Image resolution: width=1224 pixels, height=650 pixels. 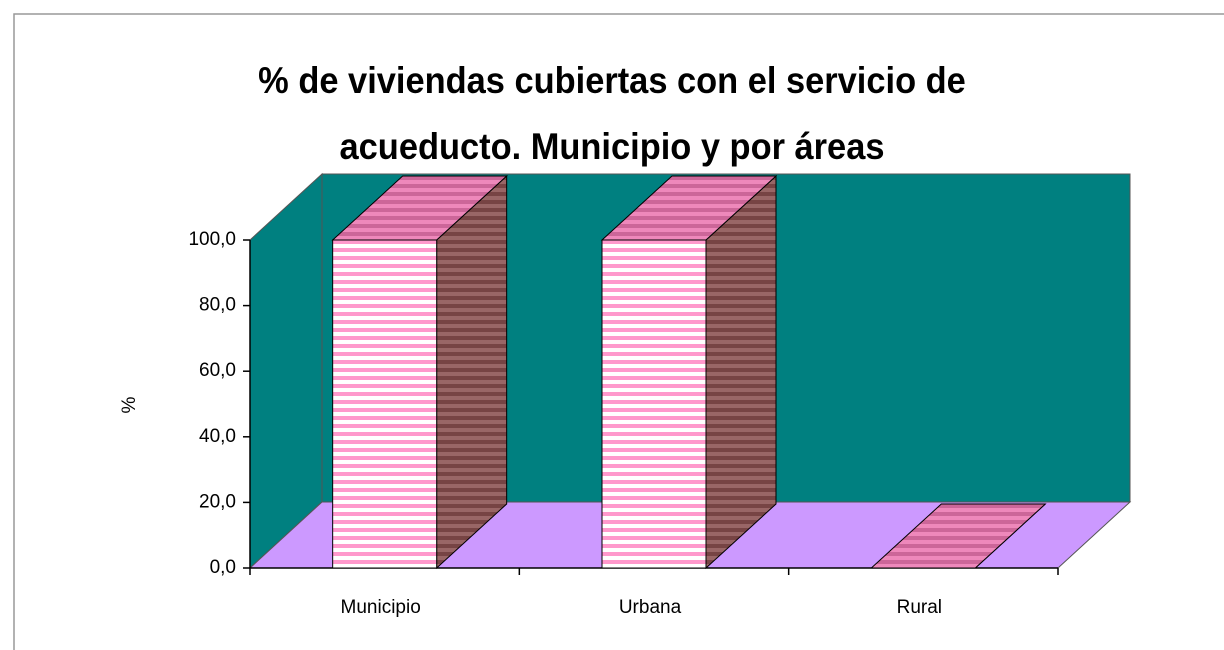 What do you see at coordinates (217, 305) in the screenshot?
I see `y-tick-label: 80,0` at bounding box center [217, 305].